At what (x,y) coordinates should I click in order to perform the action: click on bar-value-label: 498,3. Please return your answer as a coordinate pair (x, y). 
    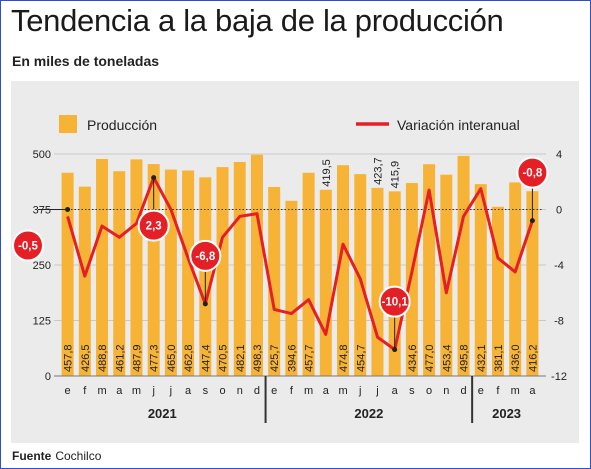
    Looking at the image, I should click on (258, 358).